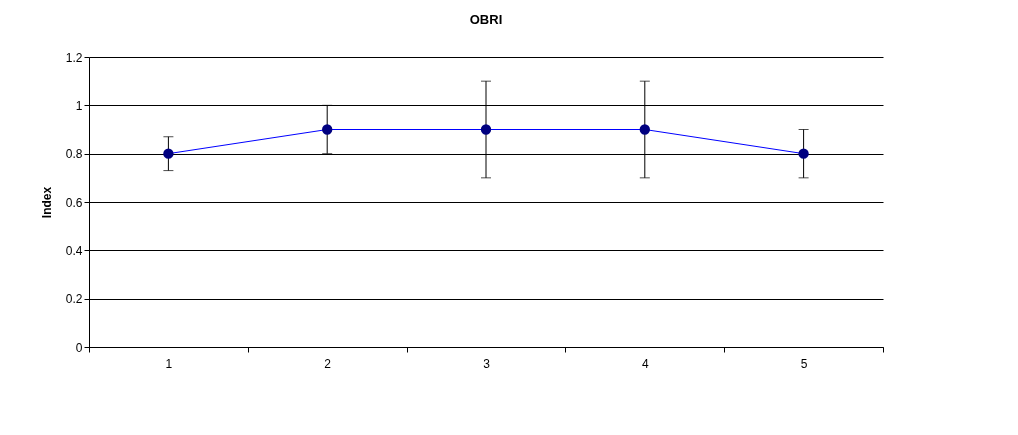  What do you see at coordinates (79, 347) in the screenshot?
I see `y-tick-label: 0` at bounding box center [79, 347].